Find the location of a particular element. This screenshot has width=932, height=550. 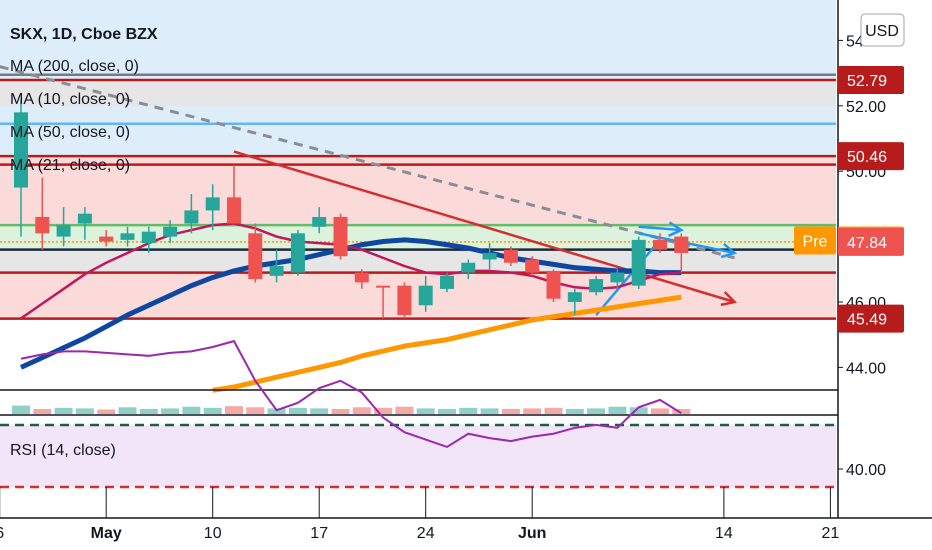

pre-market-label: Pre is located at coordinates (815, 242).